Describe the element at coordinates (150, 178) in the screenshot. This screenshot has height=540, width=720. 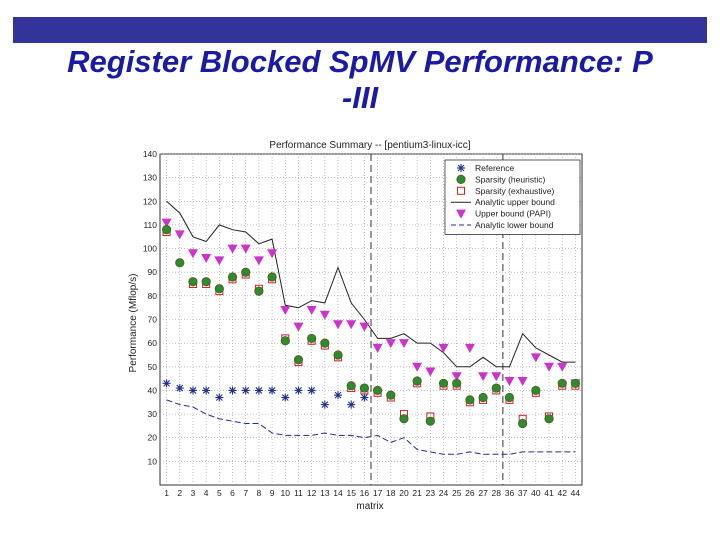
I see `y-tick-label: 130` at that location.